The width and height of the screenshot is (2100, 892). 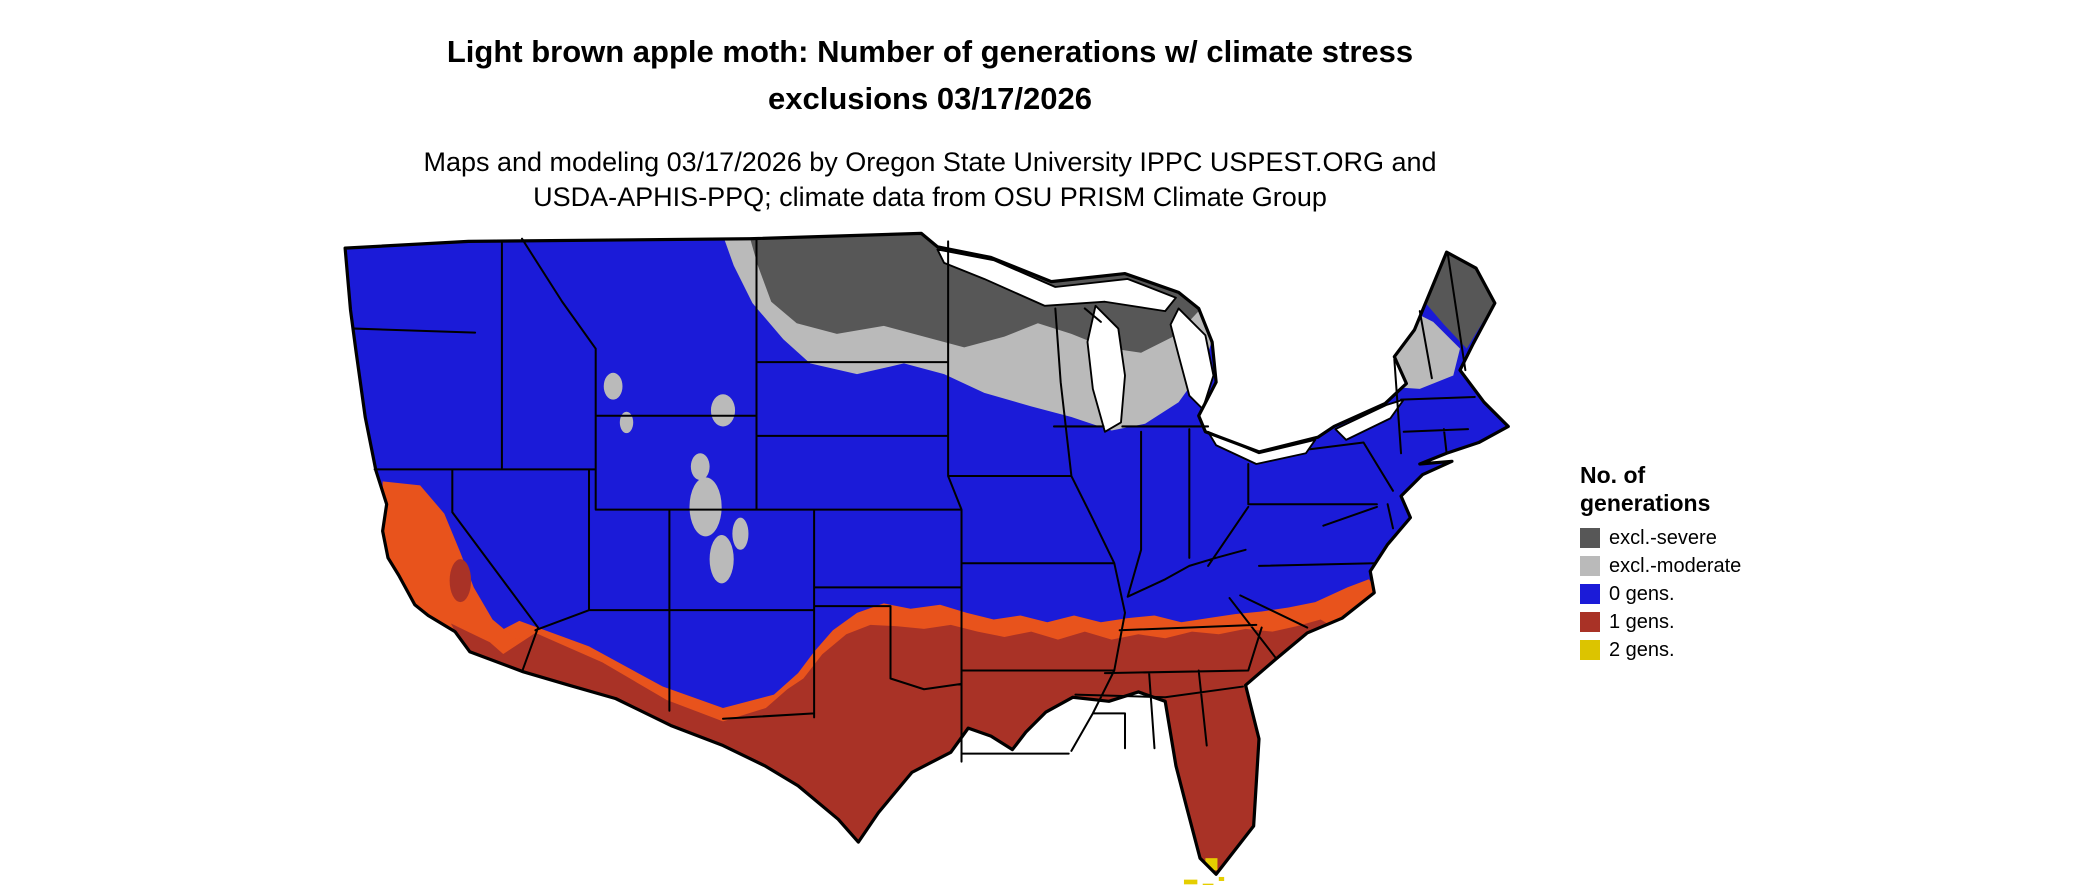 I want to click on legend-item-1-gens: 1 gens., so click(x=1660, y=622).